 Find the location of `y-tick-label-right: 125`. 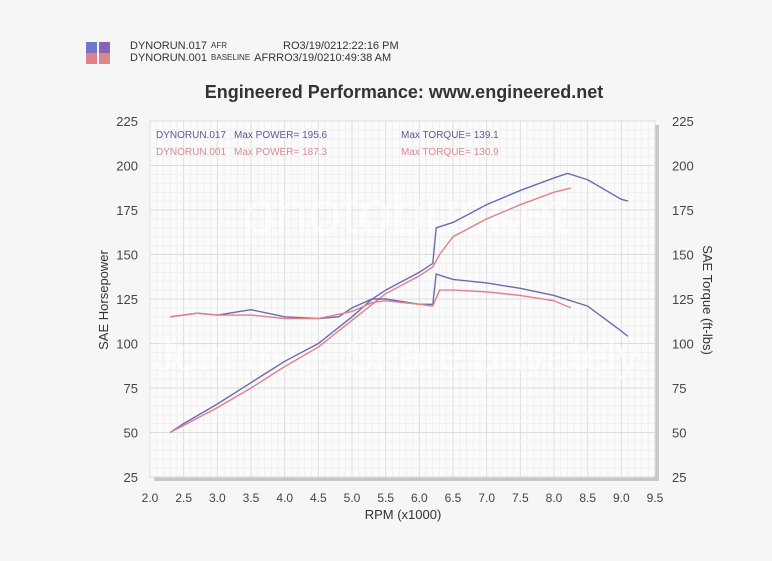

y-tick-label-right: 125 is located at coordinates (683, 299).